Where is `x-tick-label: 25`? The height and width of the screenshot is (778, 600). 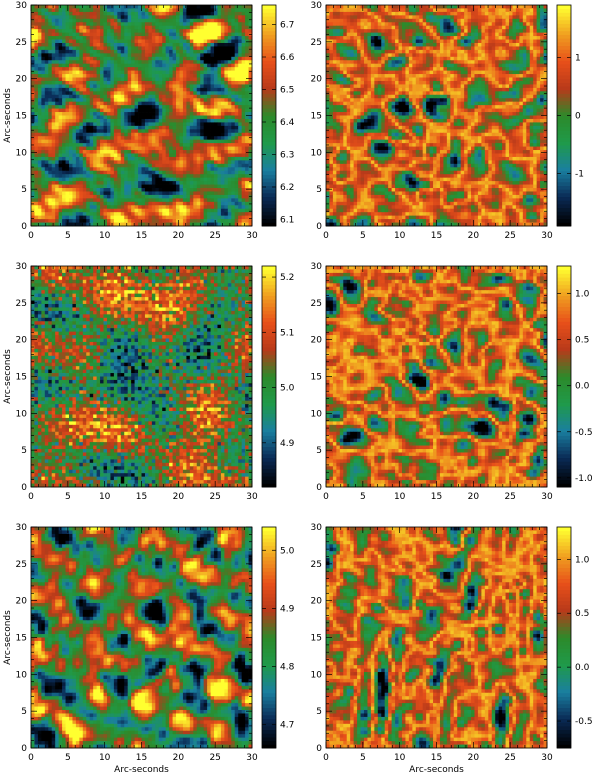
x-tick-label: 25 is located at coordinates (214, 236).